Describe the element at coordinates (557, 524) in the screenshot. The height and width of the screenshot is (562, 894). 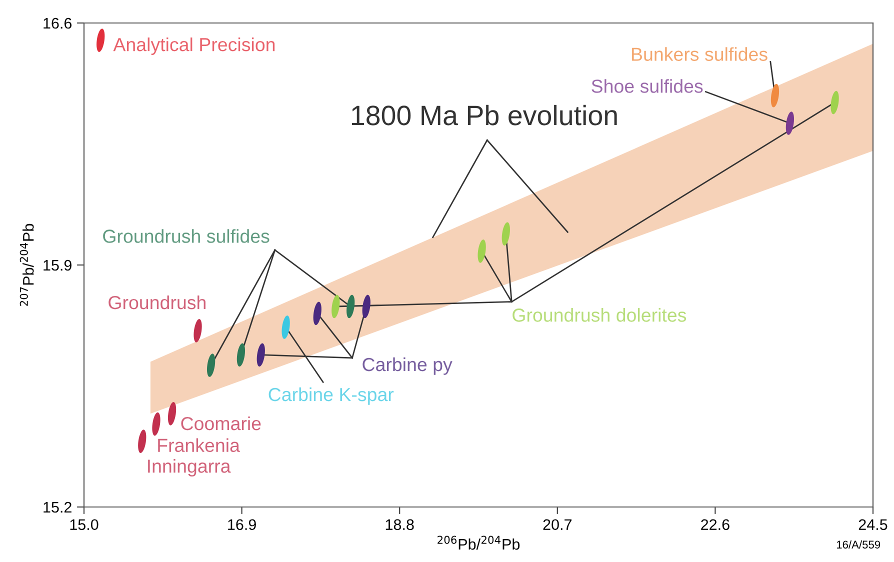
I see `x-tick-label: 20.7` at that location.